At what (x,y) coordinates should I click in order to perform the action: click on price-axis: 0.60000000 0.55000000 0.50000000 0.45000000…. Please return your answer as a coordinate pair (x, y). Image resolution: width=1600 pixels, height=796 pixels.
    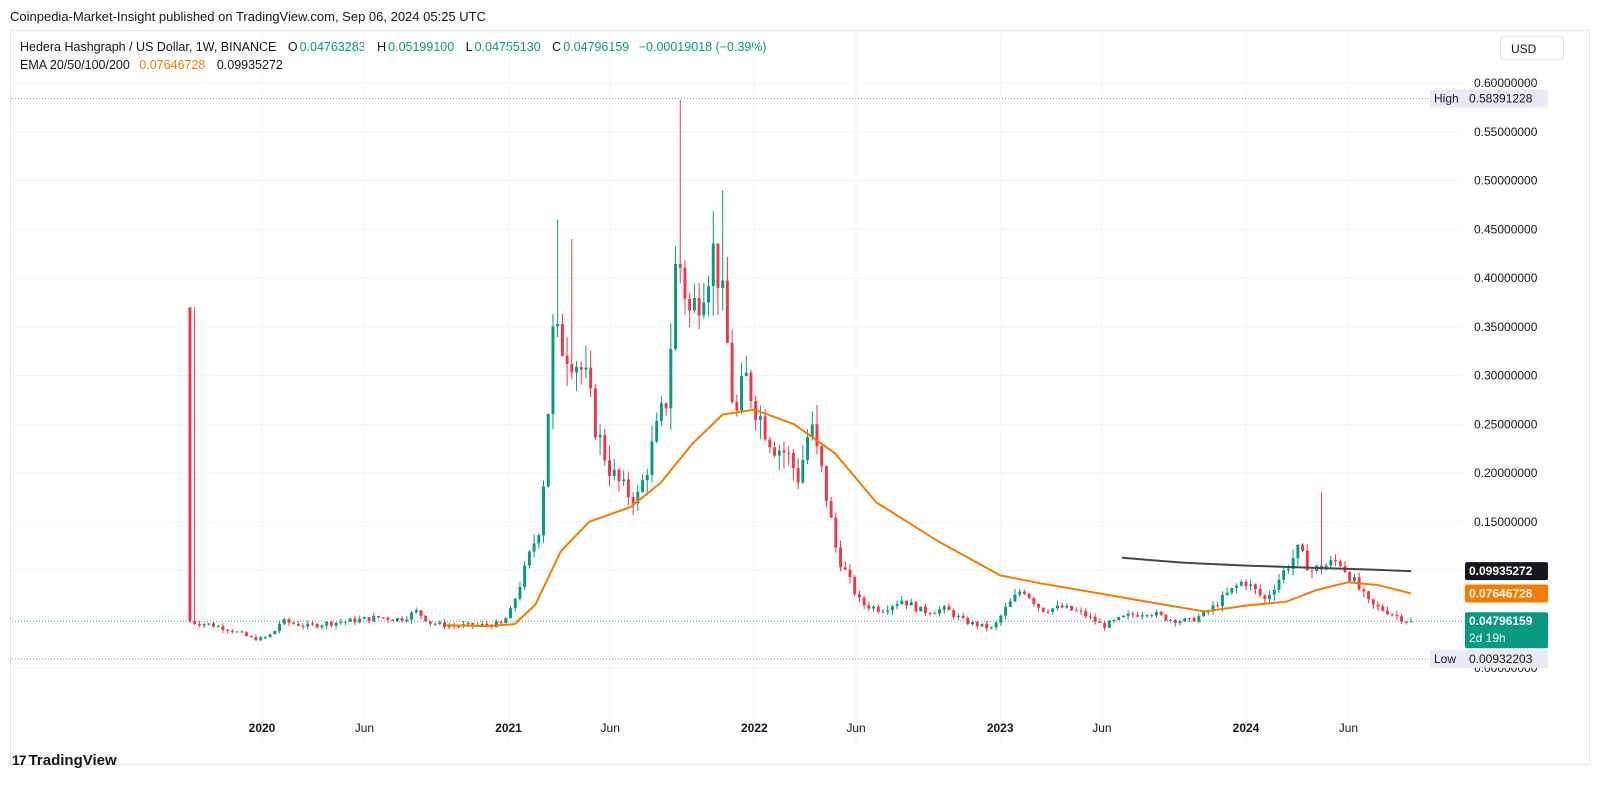
    Looking at the image, I should click on (1506, 375).